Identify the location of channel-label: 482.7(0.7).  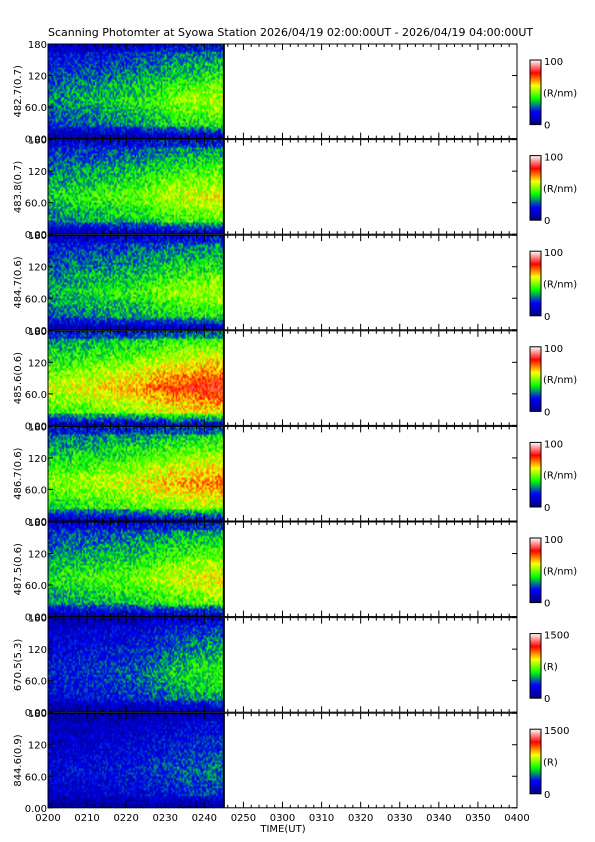
(18, 91).